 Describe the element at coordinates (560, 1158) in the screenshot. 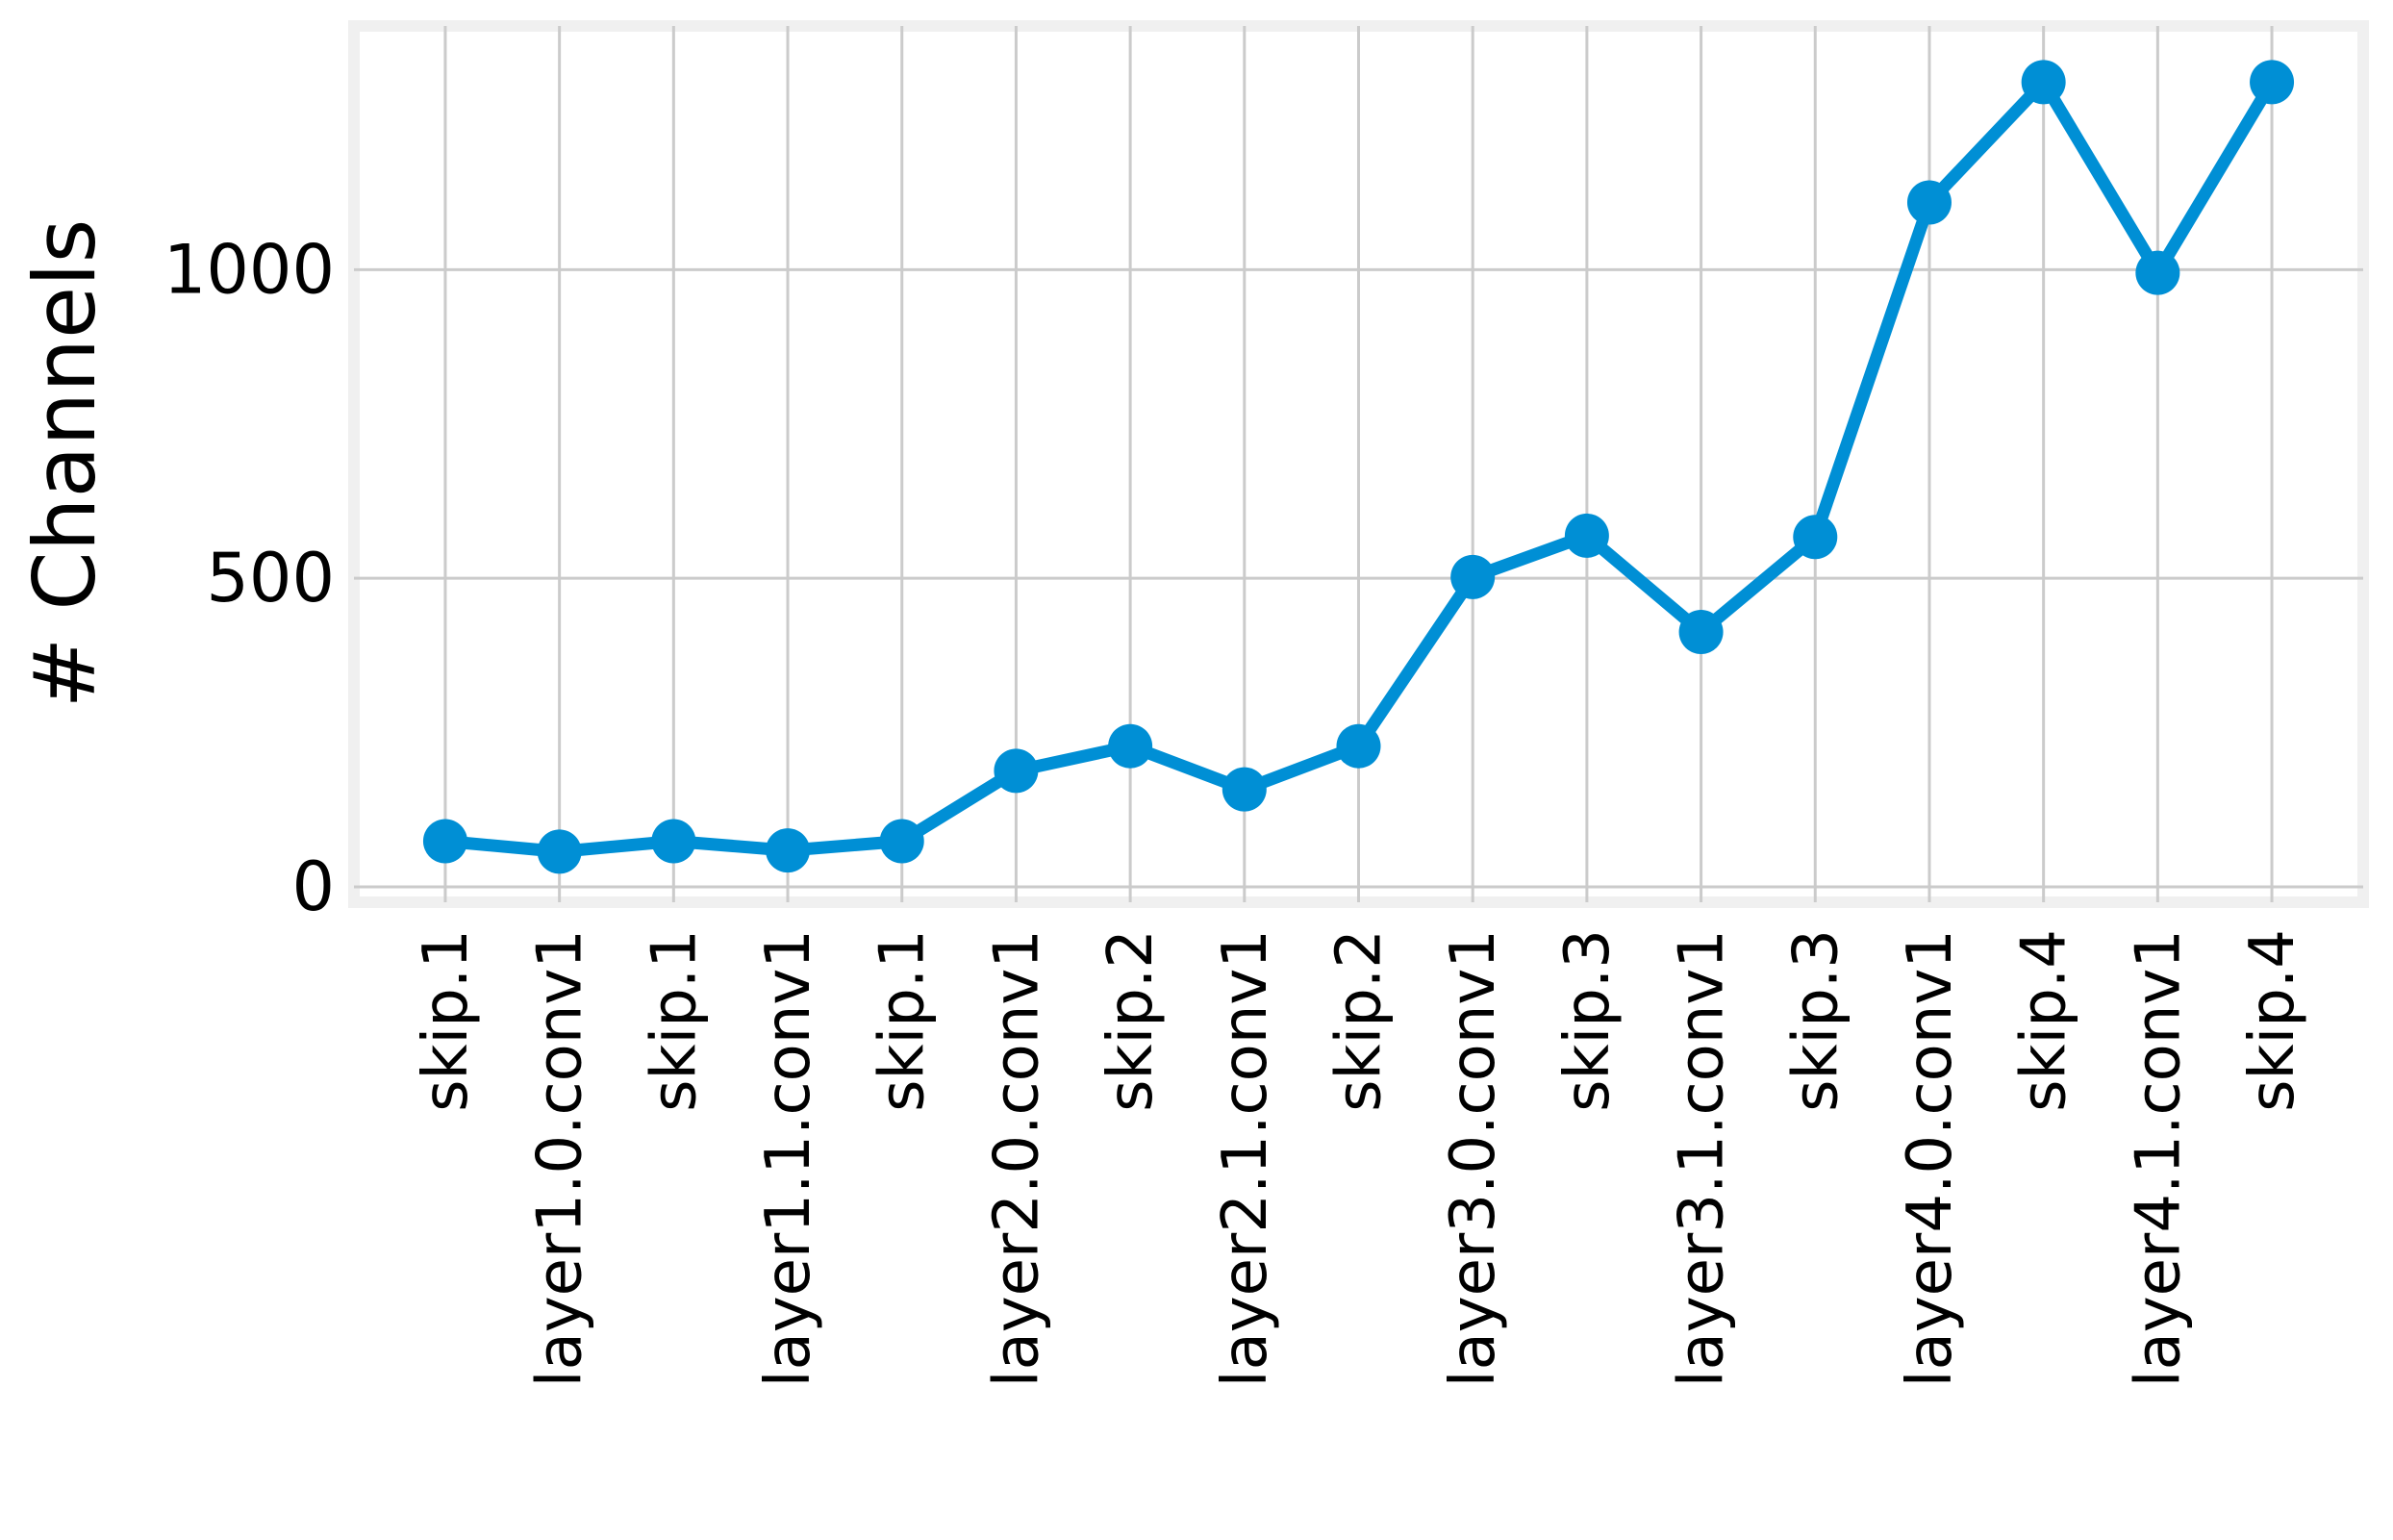

I see `x-tick-label: layer1.0.conv1` at that location.